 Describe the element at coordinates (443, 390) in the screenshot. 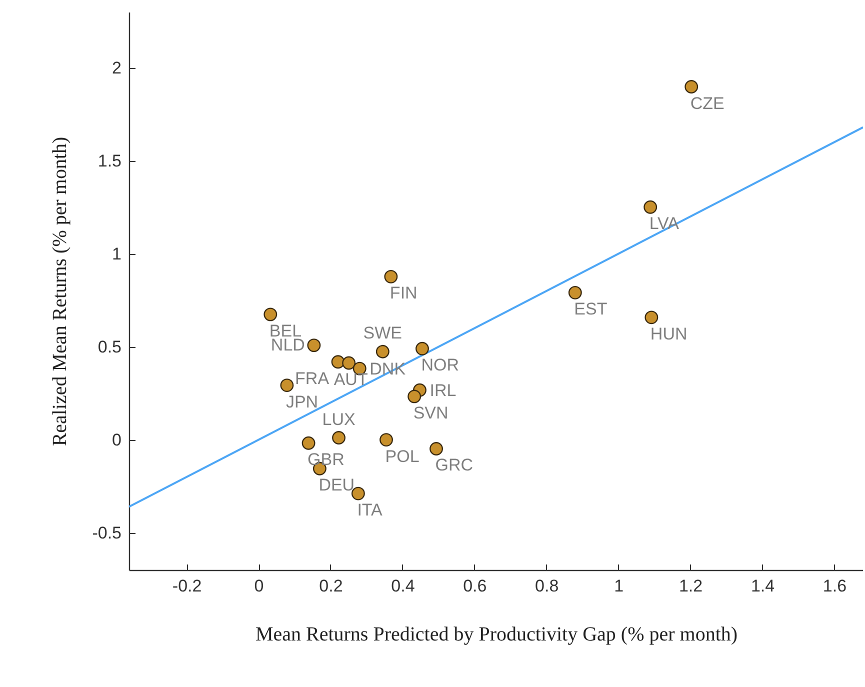

I see `annotation: IRL` at that location.